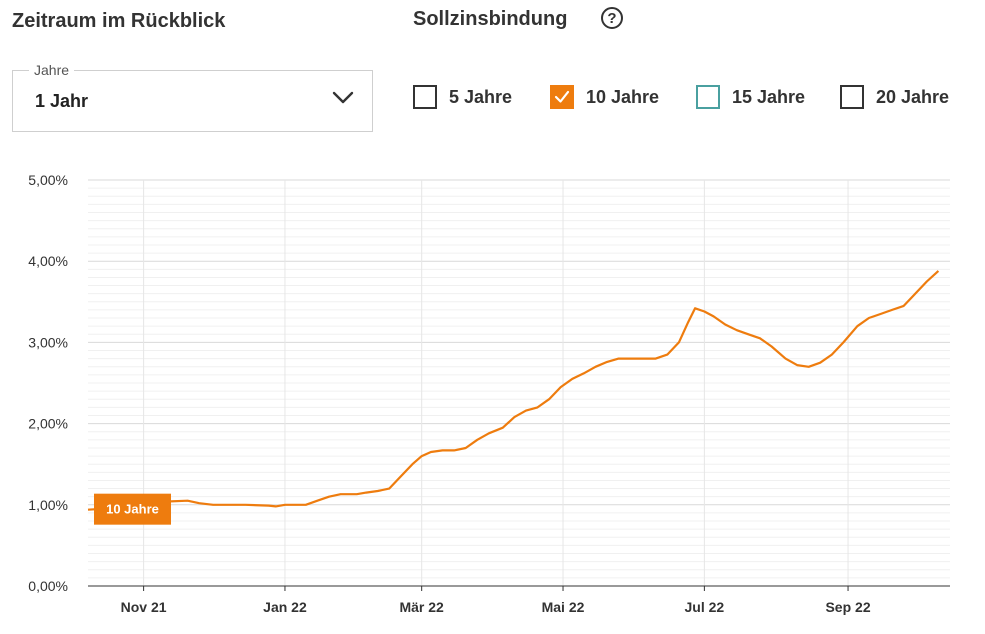  Describe the element at coordinates (192, 97) in the screenshot. I see `period-select: Jahre 1 Jahr` at that location.